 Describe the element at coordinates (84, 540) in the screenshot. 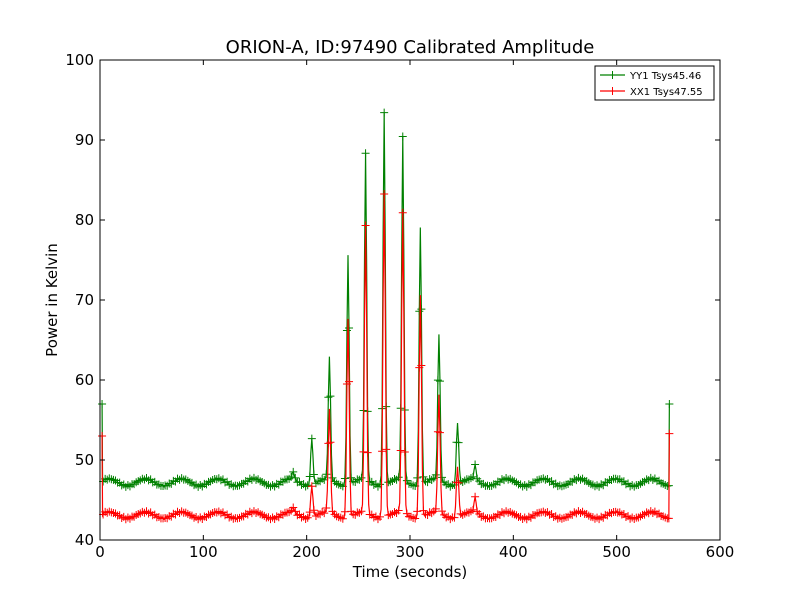

I see `y-tick-label-0: 40` at that location.